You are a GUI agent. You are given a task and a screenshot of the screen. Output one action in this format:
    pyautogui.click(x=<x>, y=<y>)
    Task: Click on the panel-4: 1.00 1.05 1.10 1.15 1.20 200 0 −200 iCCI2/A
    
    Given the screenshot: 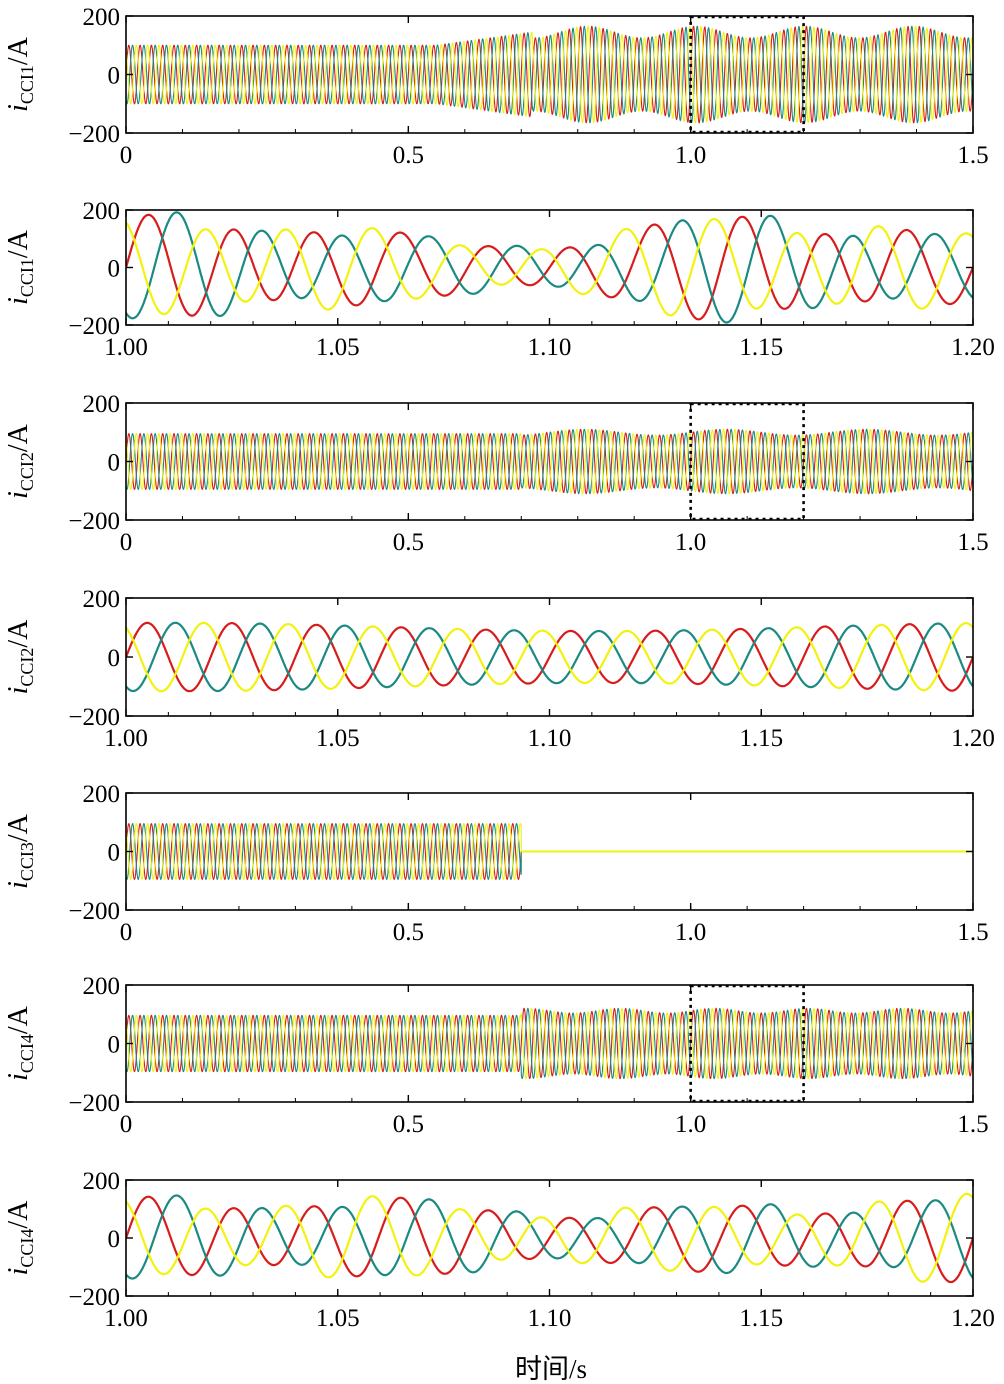 What is the action you would take?
    pyautogui.click(x=499, y=669)
    